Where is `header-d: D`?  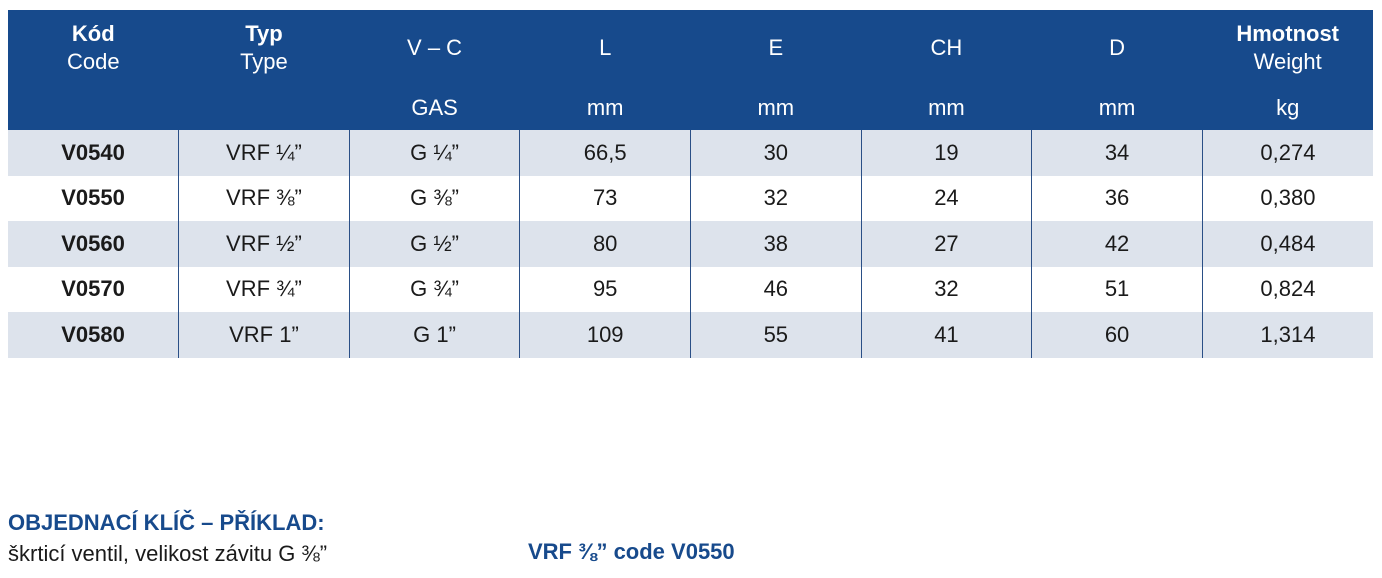
header-d: D is located at coordinates (1117, 48).